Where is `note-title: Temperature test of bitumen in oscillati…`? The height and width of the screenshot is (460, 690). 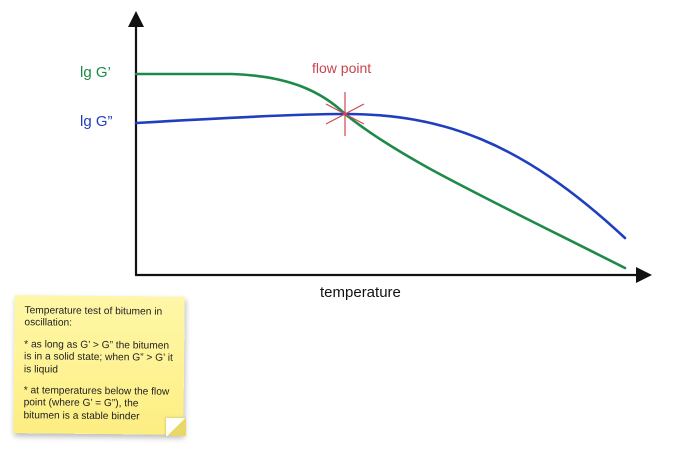 note-title: Temperature test of bitumen in oscillati… is located at coordinates (93, 317).